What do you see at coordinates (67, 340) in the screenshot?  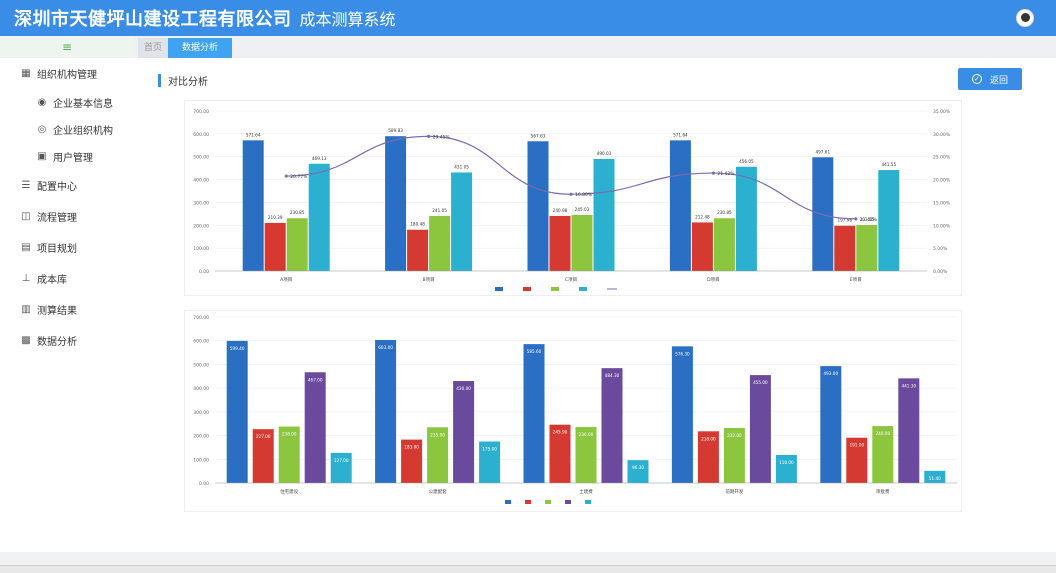 I see `sidebar-item-analysis: ▩ 数据分析` at bounding box center [67, 340].